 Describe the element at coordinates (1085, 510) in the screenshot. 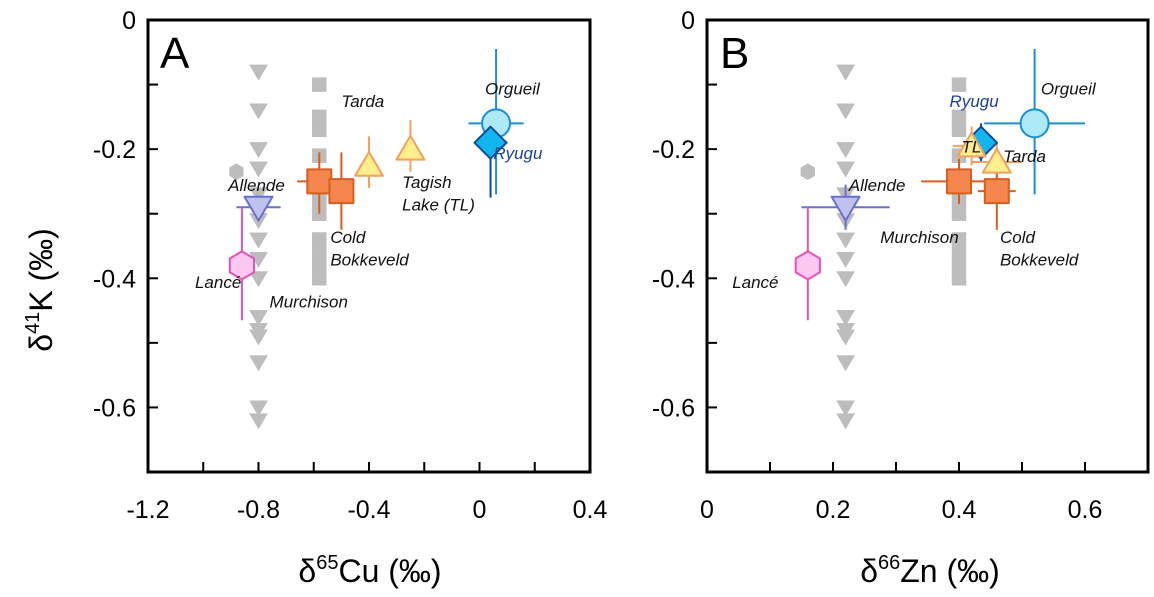

I see `x-tick-label: 0.6` at that location.